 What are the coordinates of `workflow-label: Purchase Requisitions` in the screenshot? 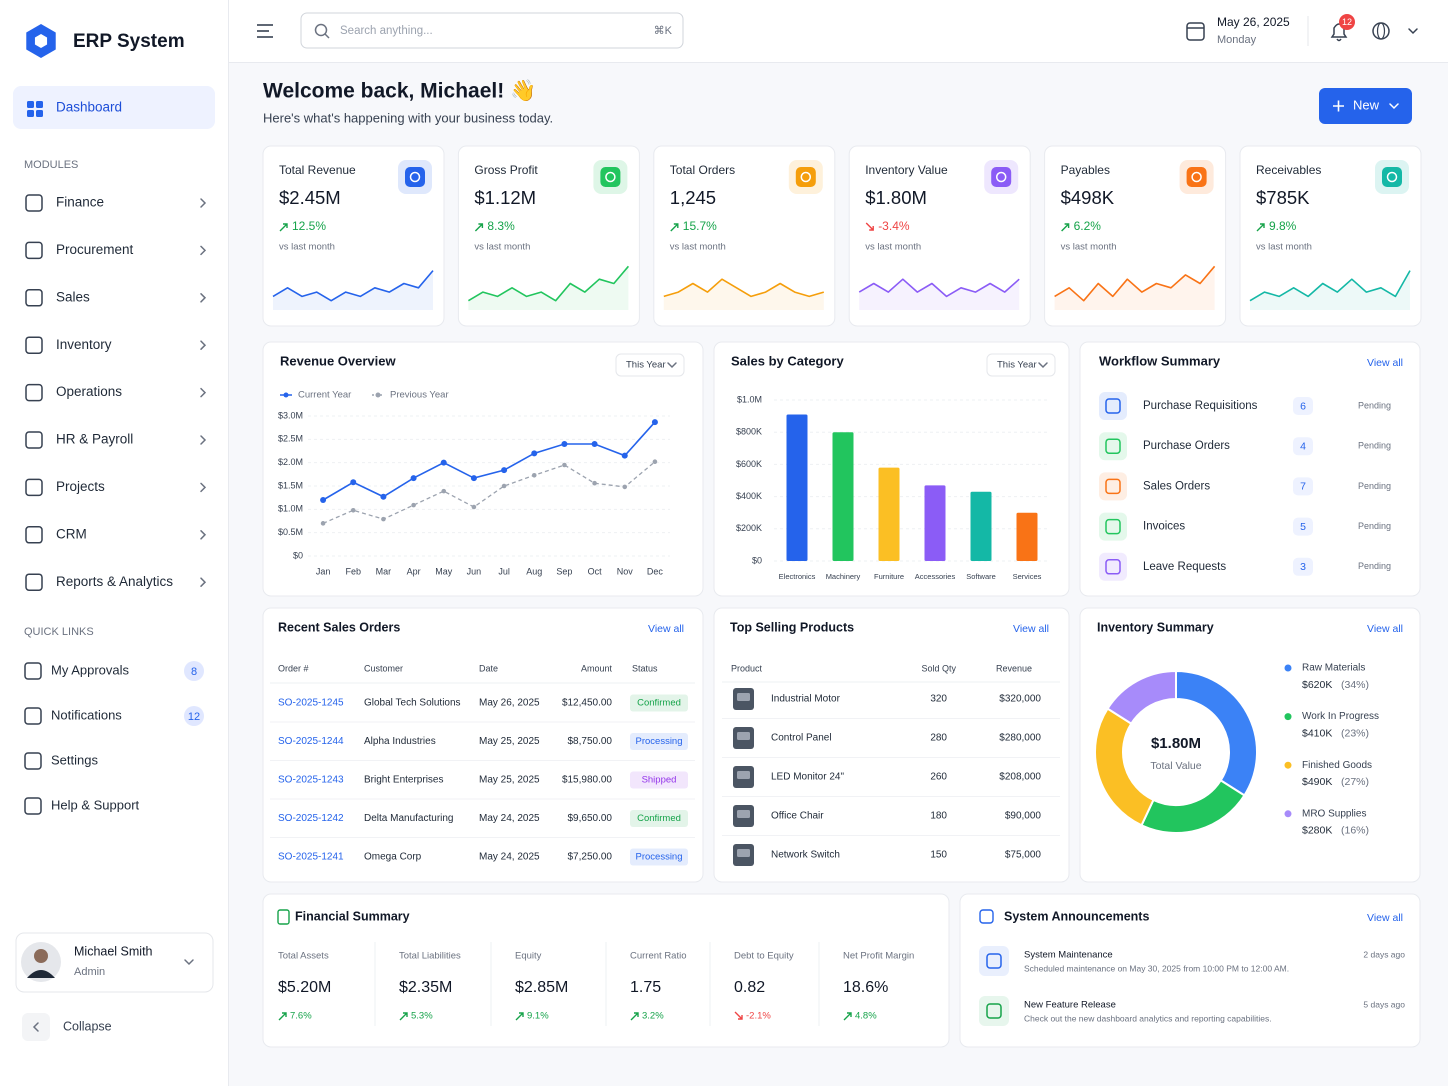 It's located at (1200, 406).